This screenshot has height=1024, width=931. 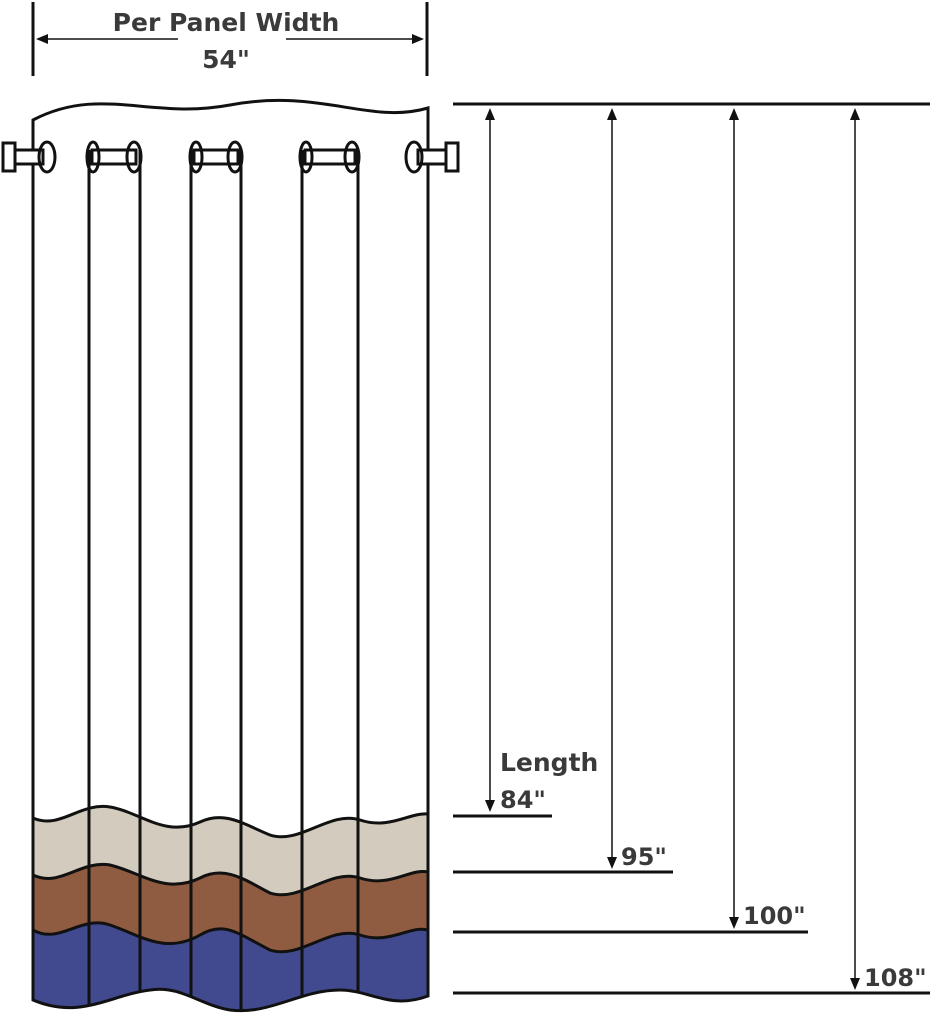 I want to click on width-arrowhead-left, so click(x=42, y=39).